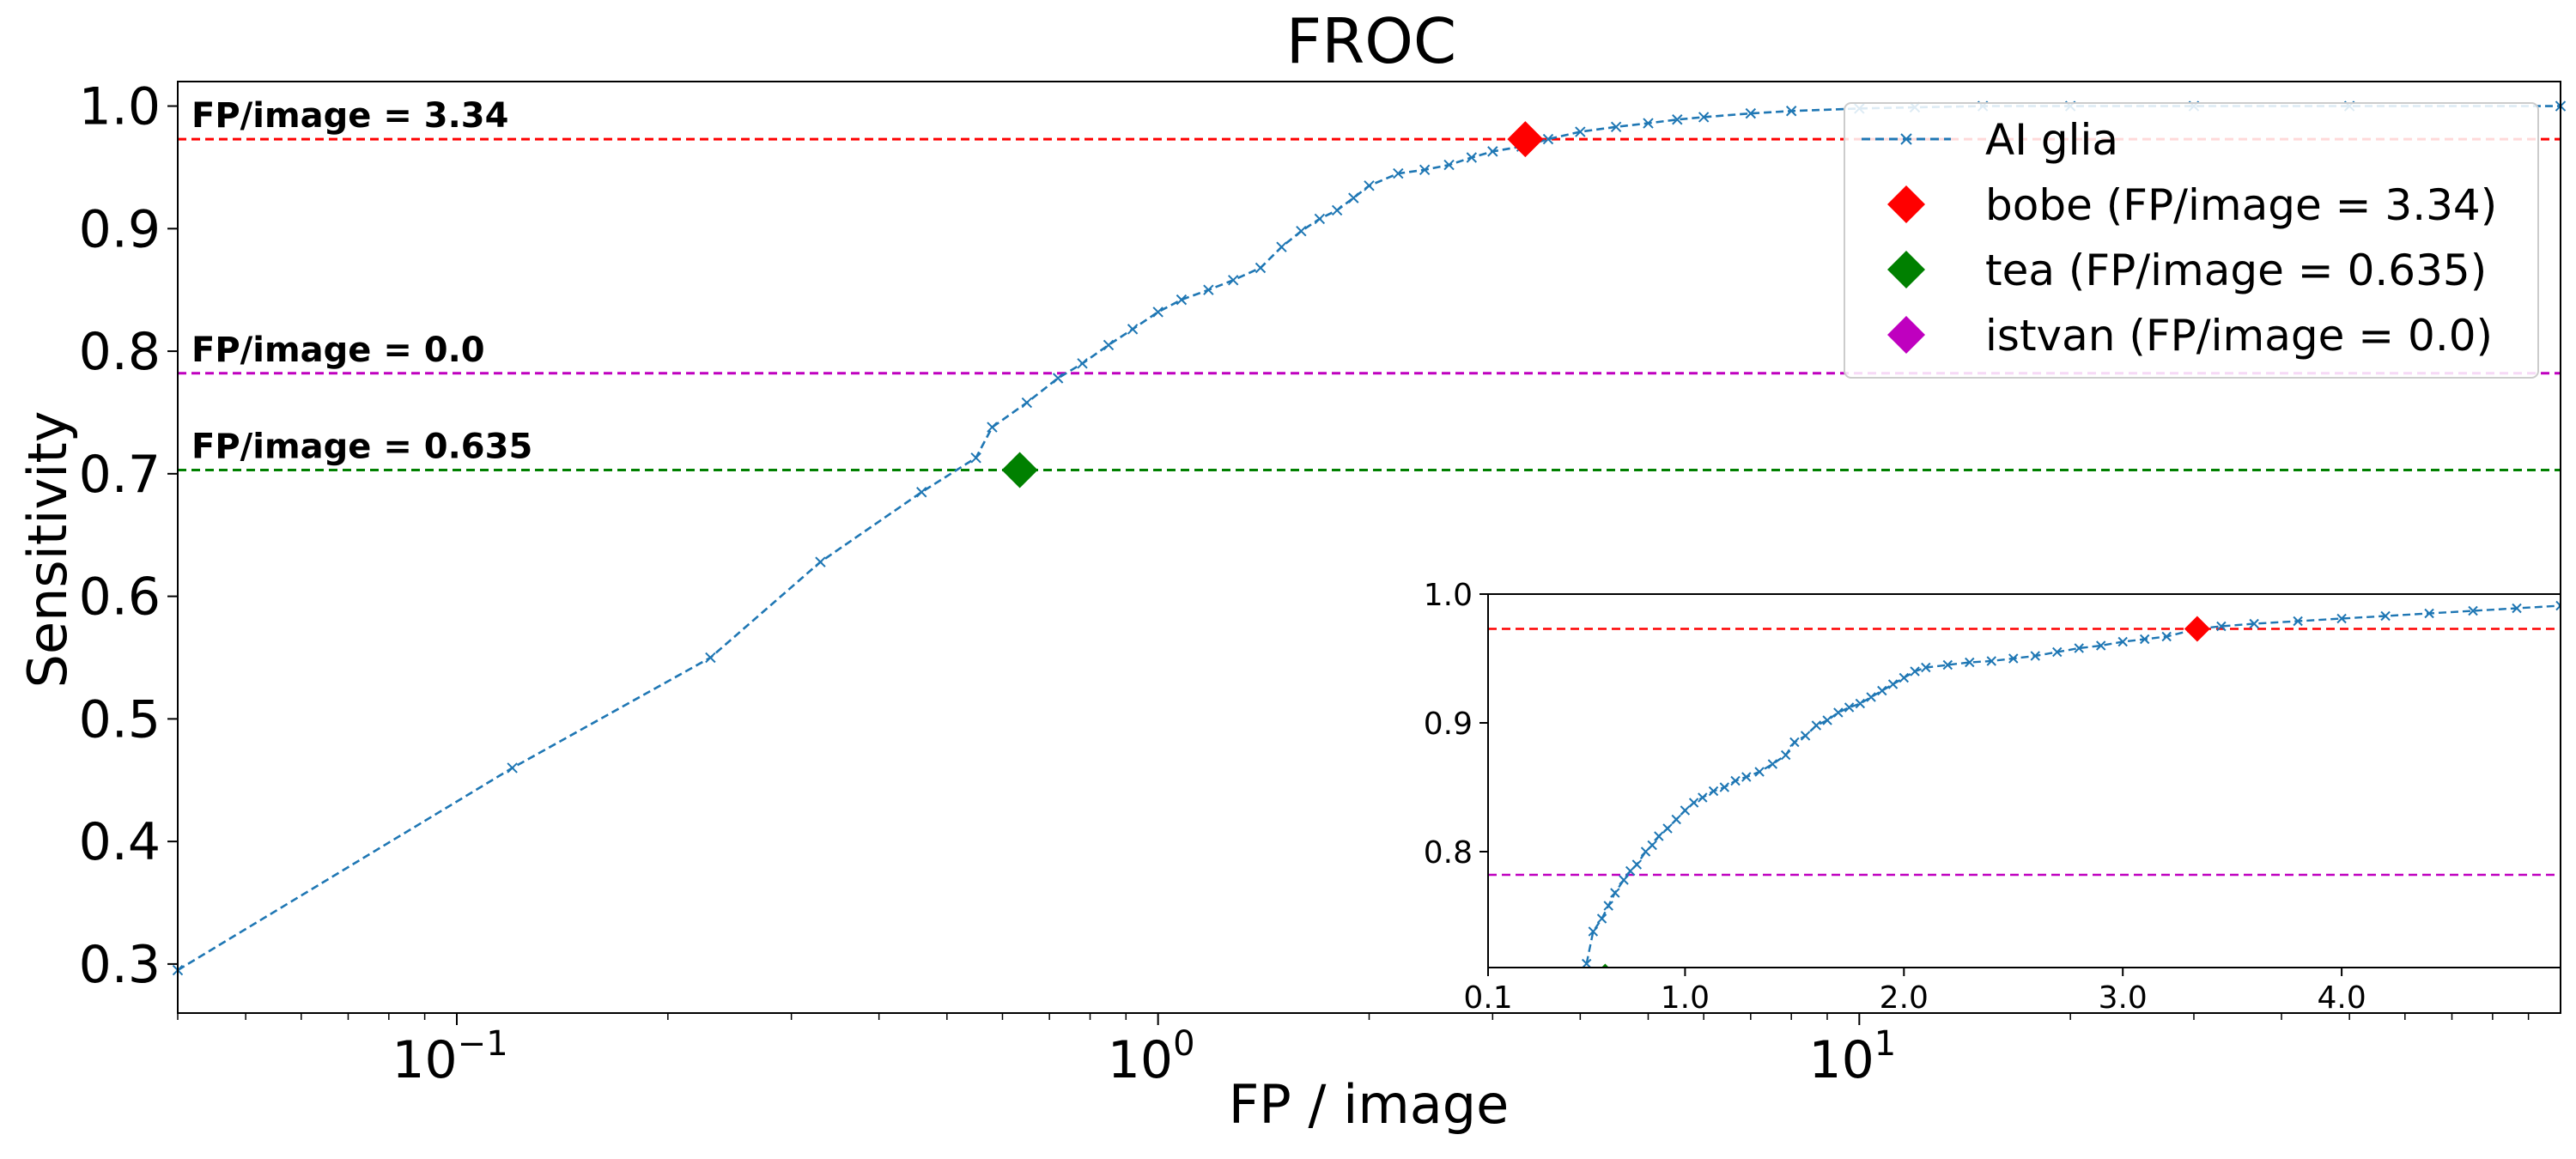  I want to click on x-tick-base: 10, so click(1841, 1060).